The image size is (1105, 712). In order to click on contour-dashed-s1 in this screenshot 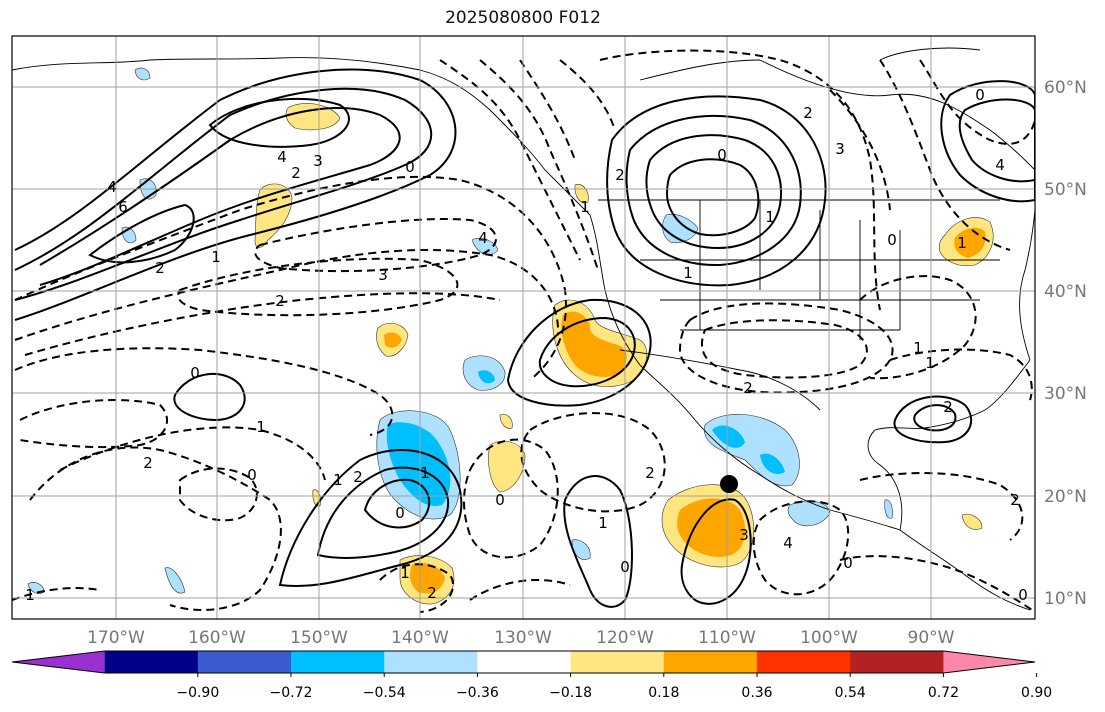, I will do `click(155, 528)`.